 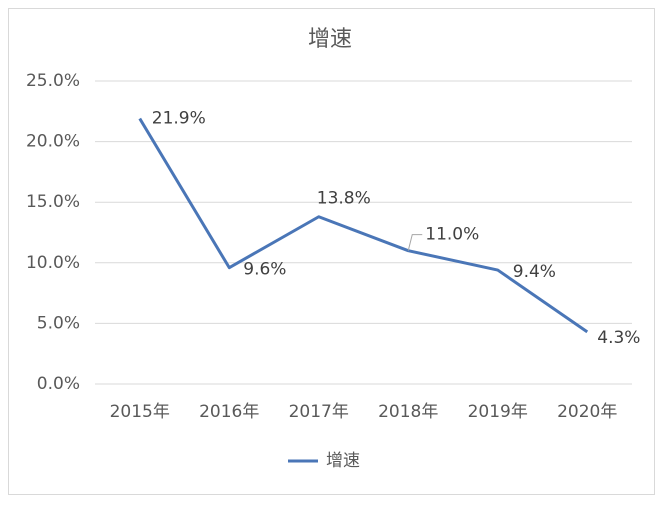 I want to click on x-tick-label: 2018年, so click(x=408, y=412).